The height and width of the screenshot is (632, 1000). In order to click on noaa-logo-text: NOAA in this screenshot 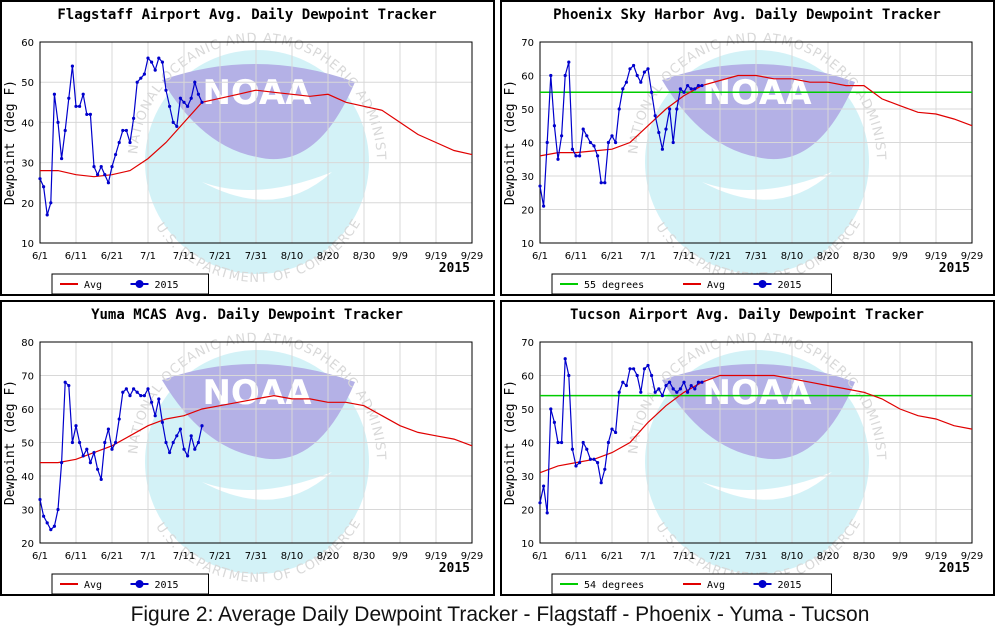, I will do `click(257, 93)`.